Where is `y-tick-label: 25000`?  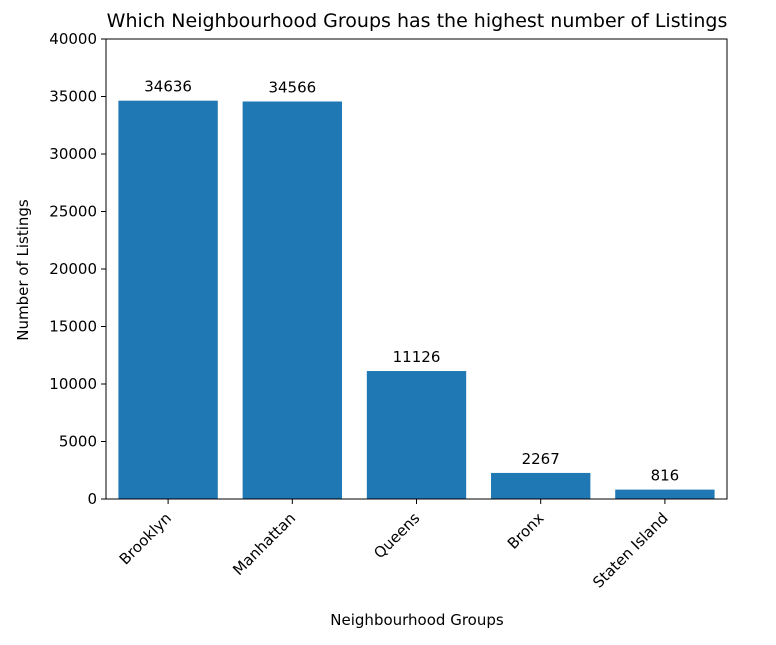 y-tick-label: 25000 is located at coordinates (73, 212).